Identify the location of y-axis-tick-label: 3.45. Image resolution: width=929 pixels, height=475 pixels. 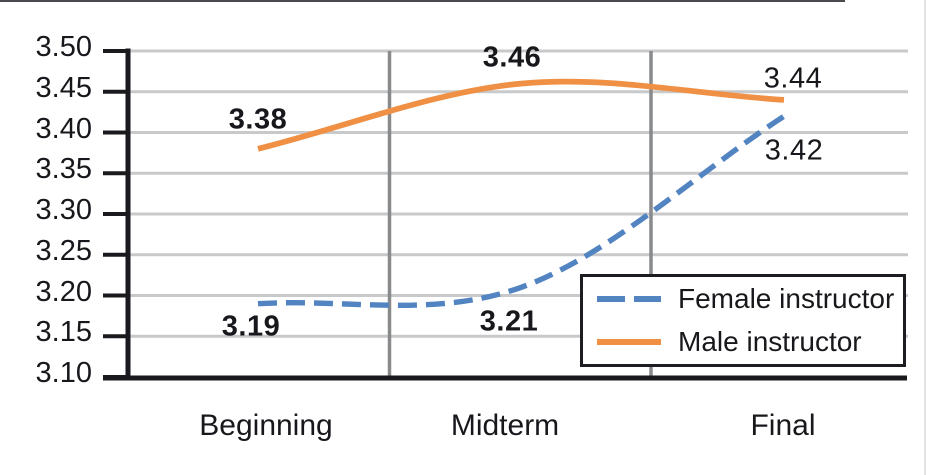
(63, 87).